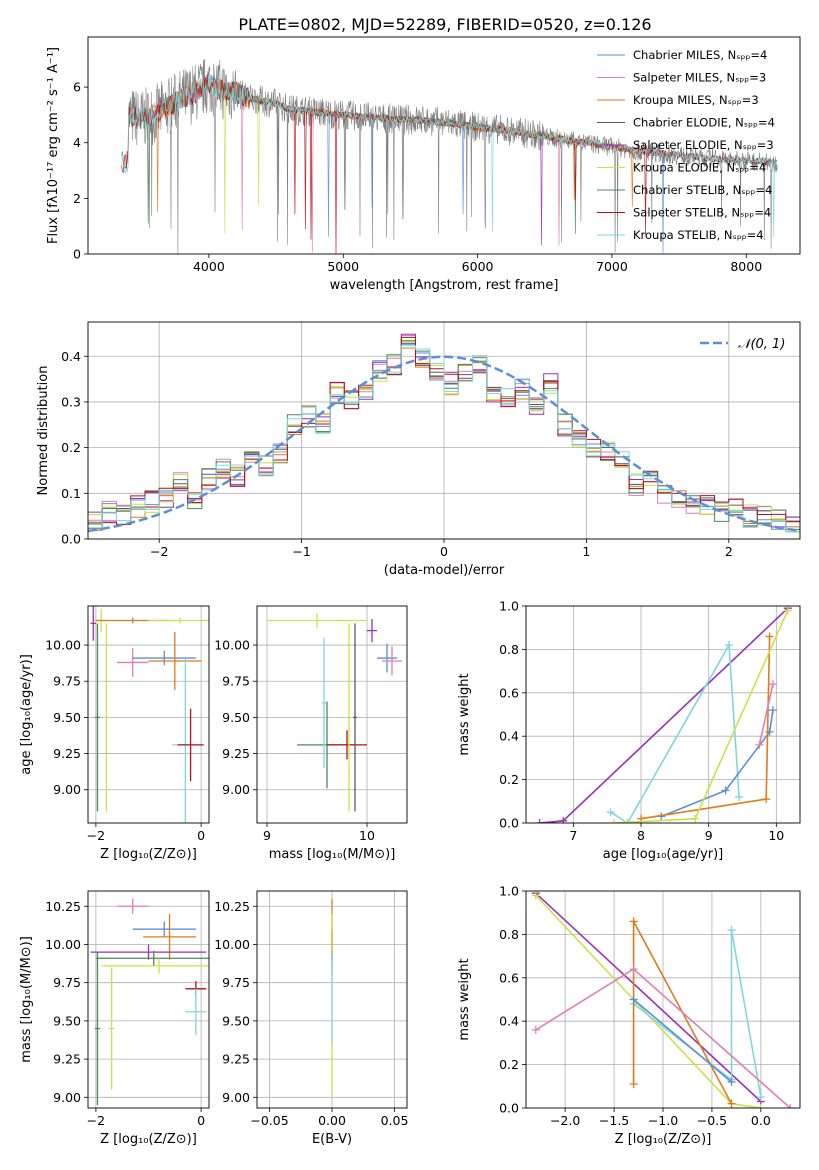 The image size is (819, 1170). What do you see at coordinates (63, 906) in the screenshot?
I see `y-tick-label: 10.25` at bounding box center [63, 906].